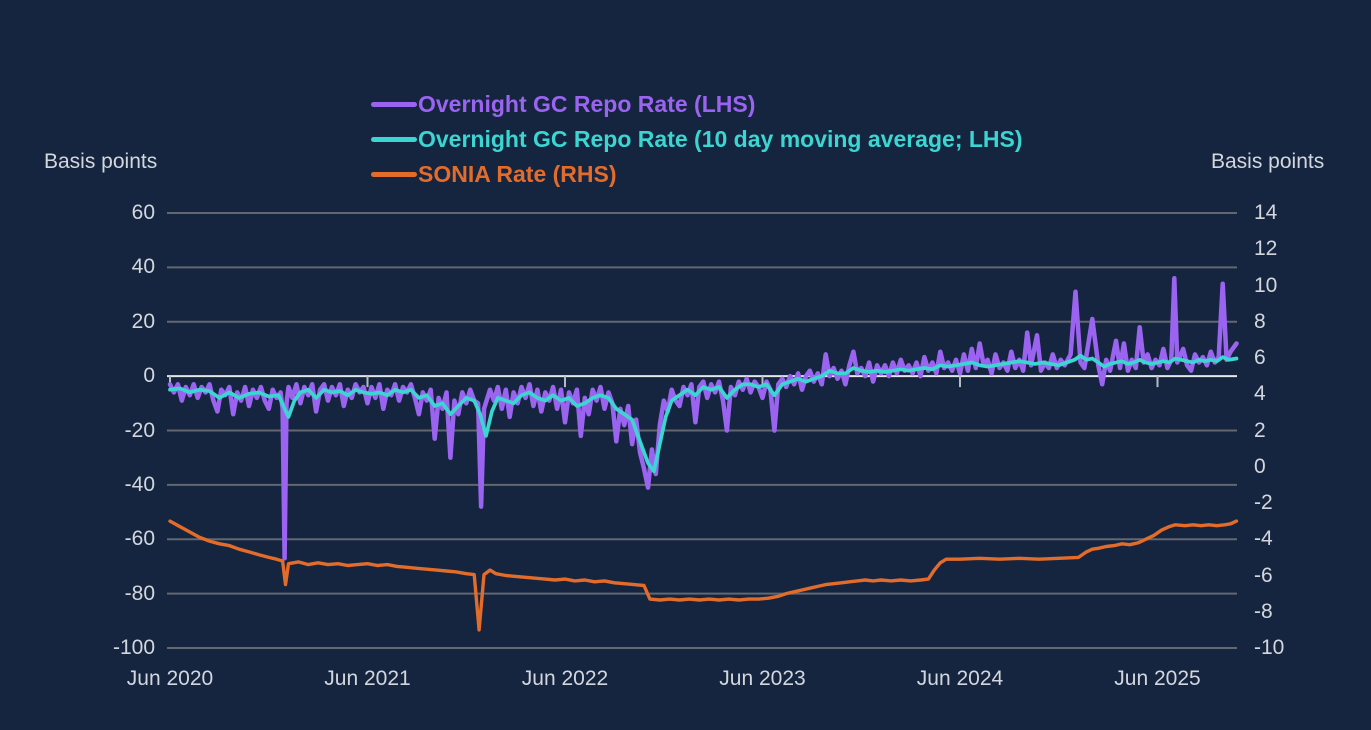  Describe the element at coordinates (1266, 285) in the screenshot. I see `right-axis-tick-label: 10` at that location.